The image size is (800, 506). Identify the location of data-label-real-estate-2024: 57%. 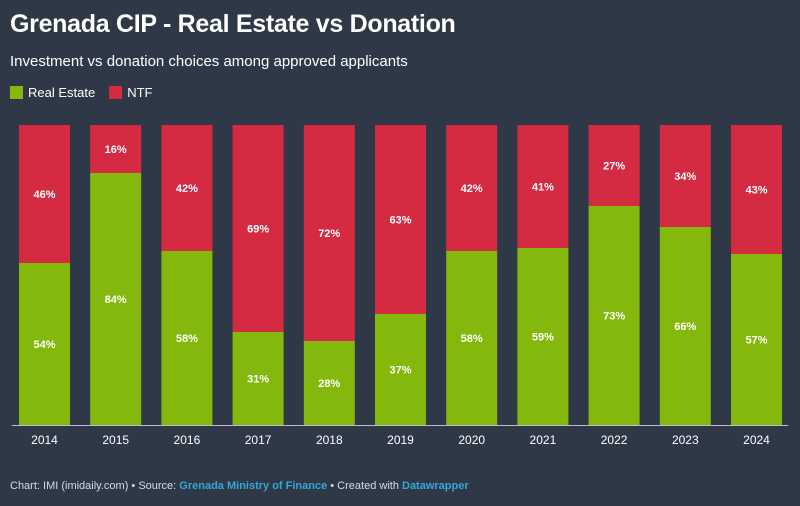
(756, 341).